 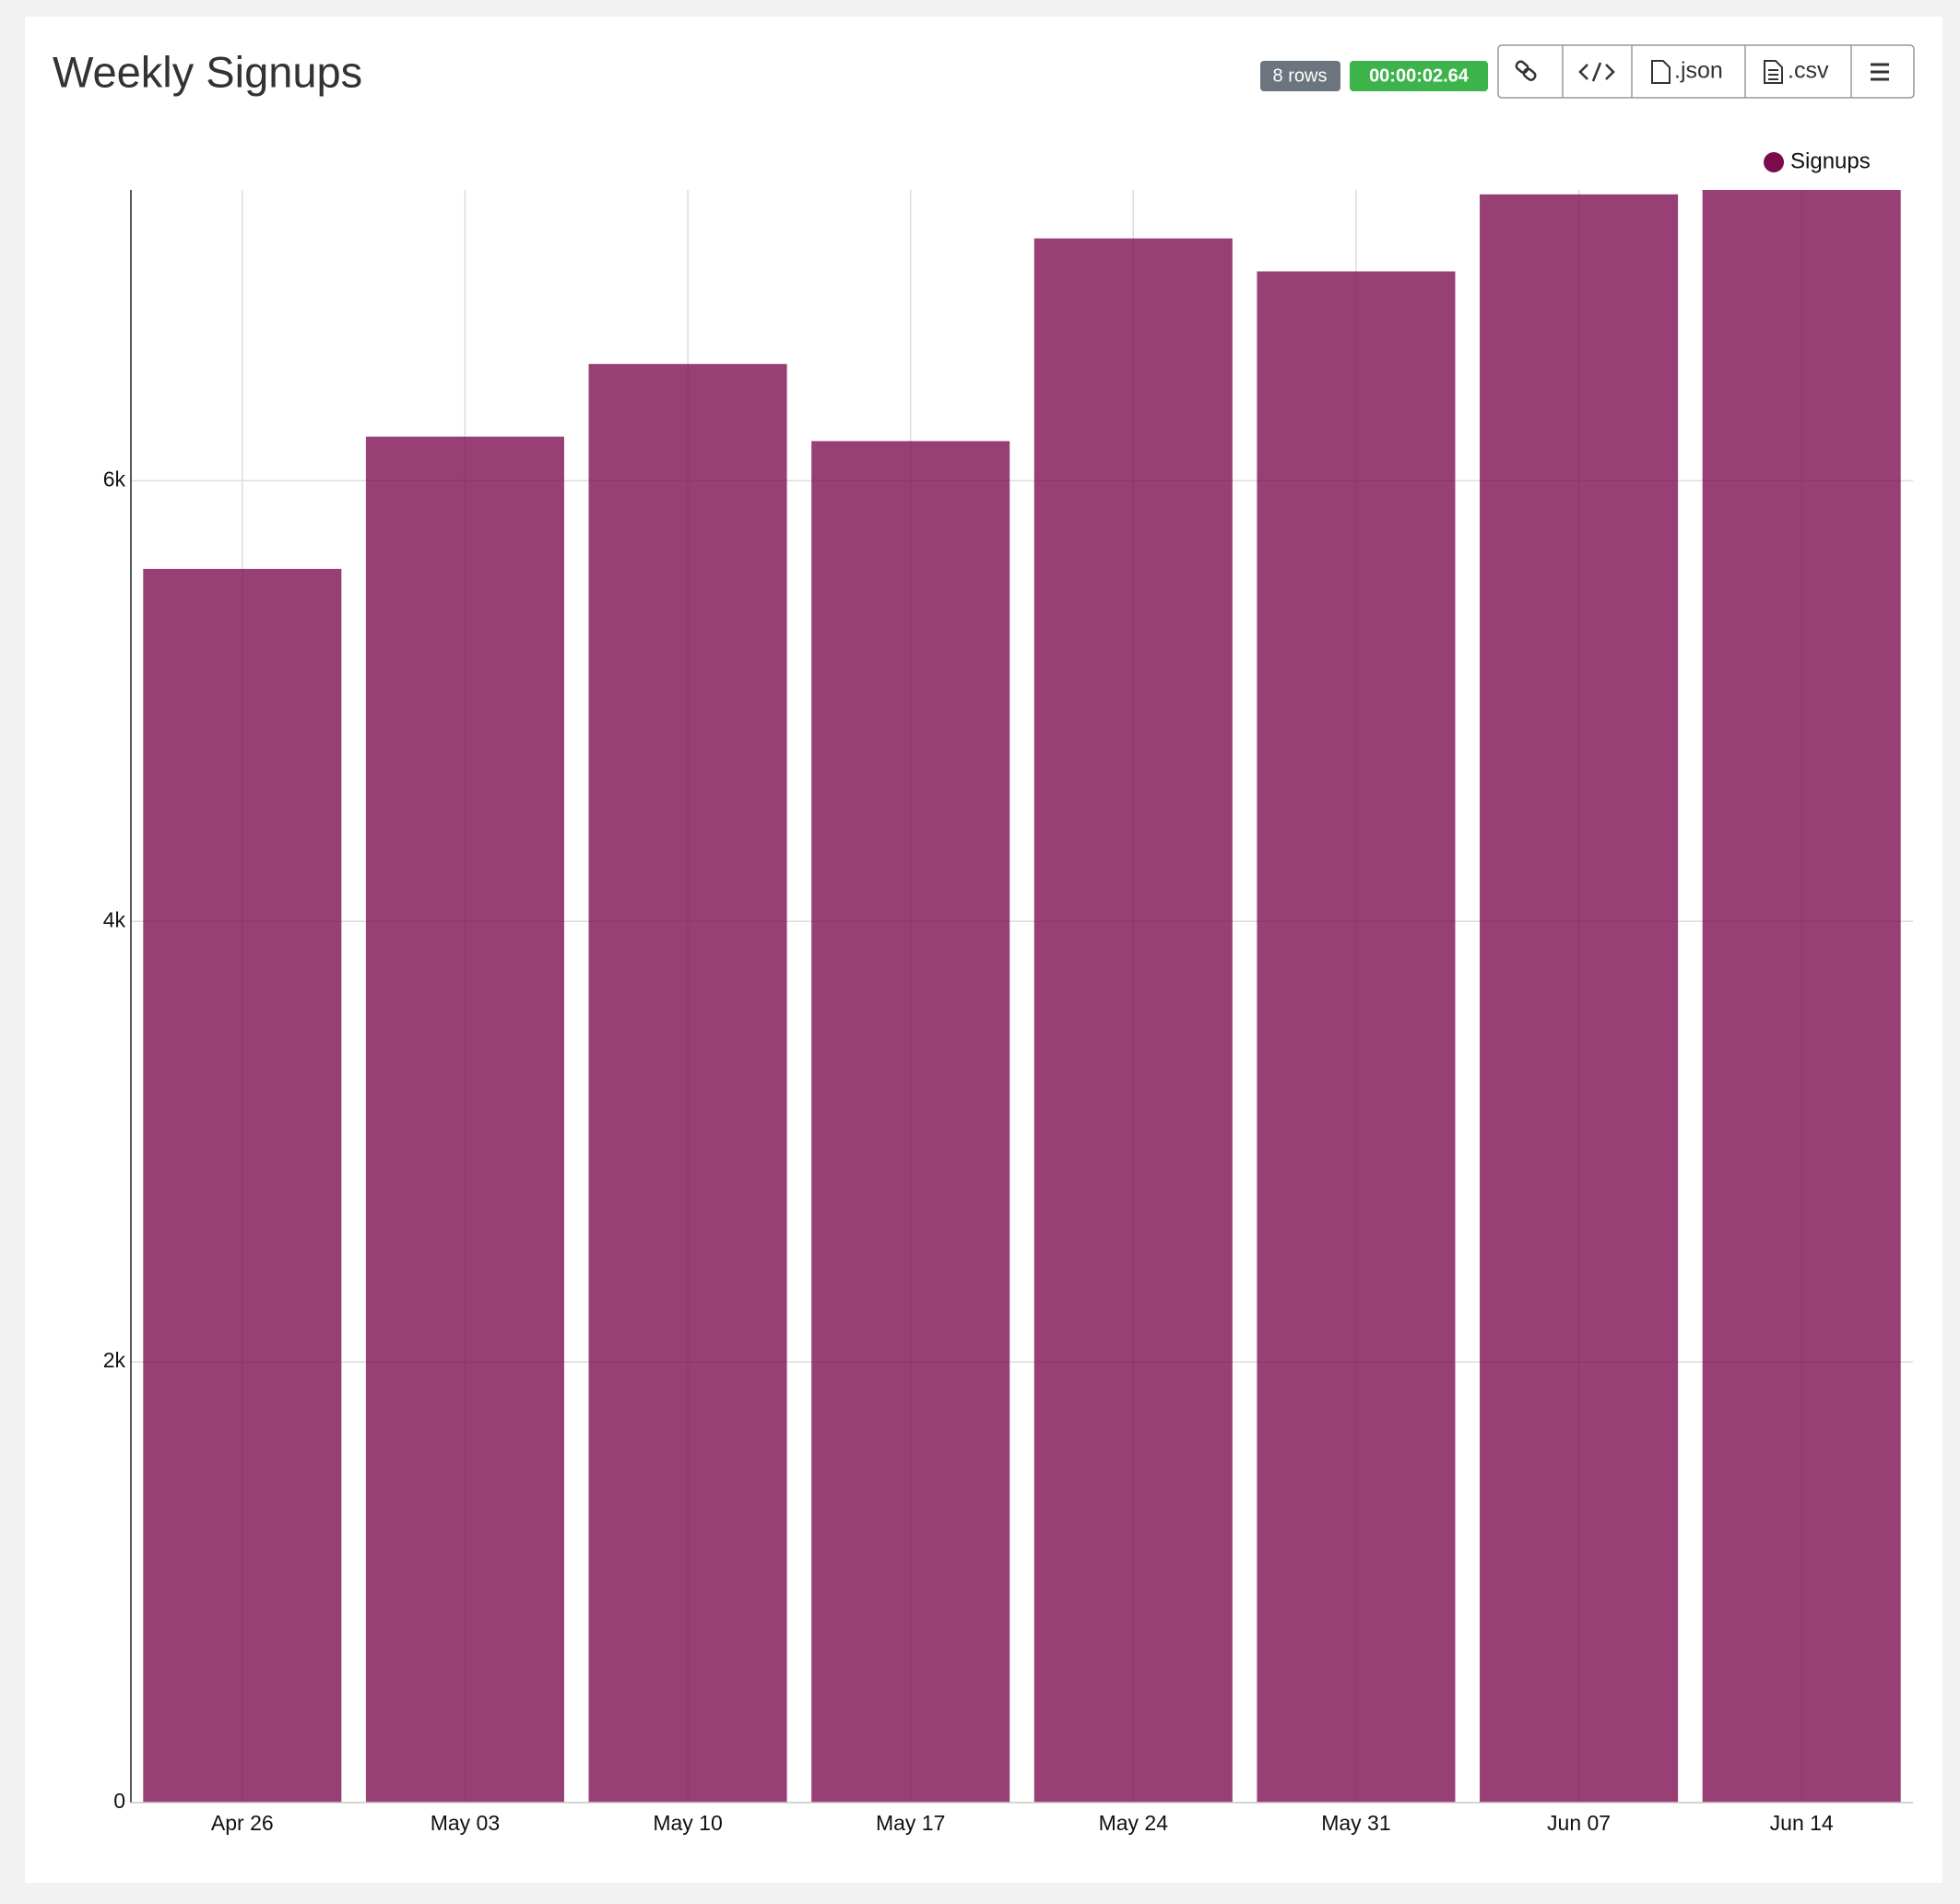 I want to click on x-tick-label: May 24, so click(x=1134, y=1823).